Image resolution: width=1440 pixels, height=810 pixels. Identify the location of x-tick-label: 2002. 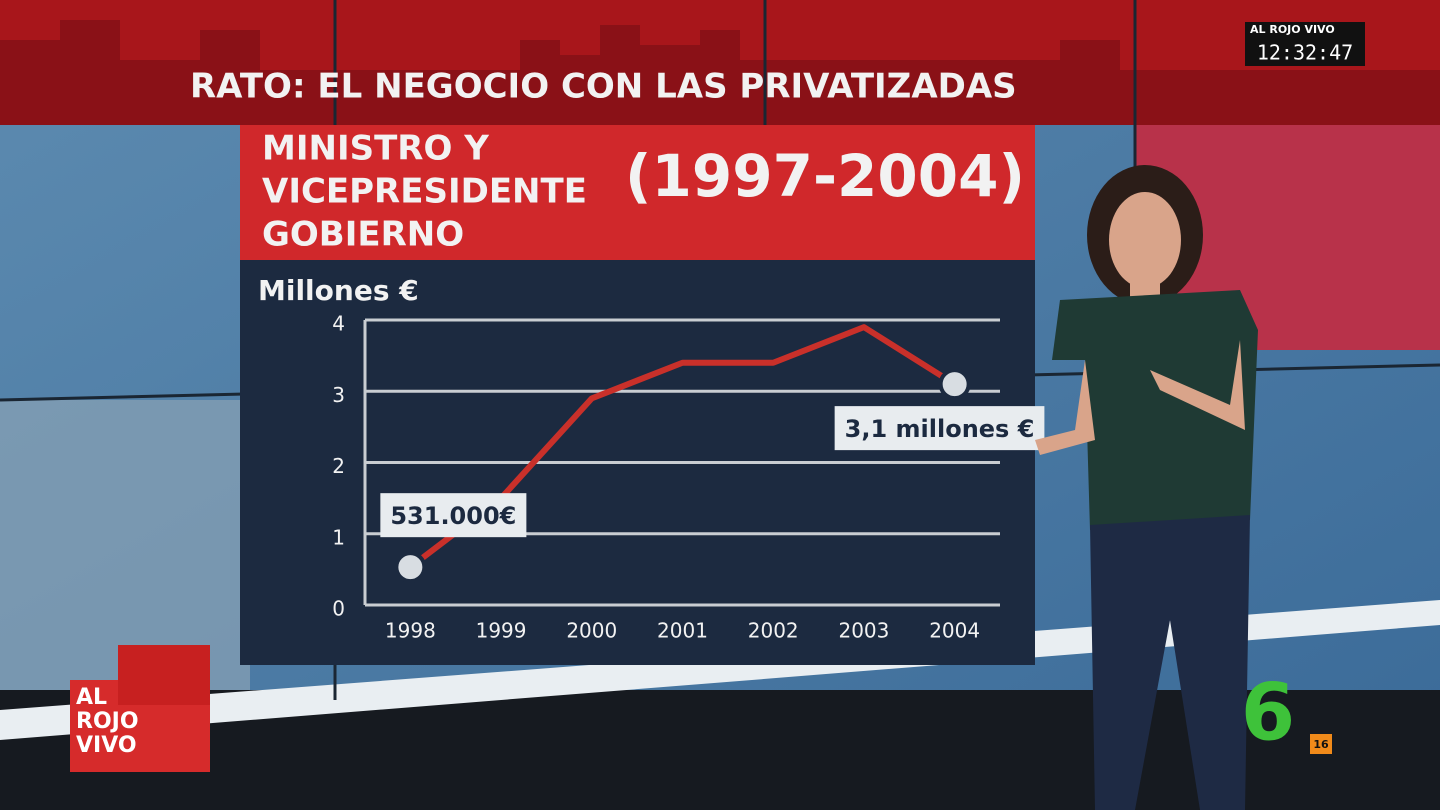
(773, 631).